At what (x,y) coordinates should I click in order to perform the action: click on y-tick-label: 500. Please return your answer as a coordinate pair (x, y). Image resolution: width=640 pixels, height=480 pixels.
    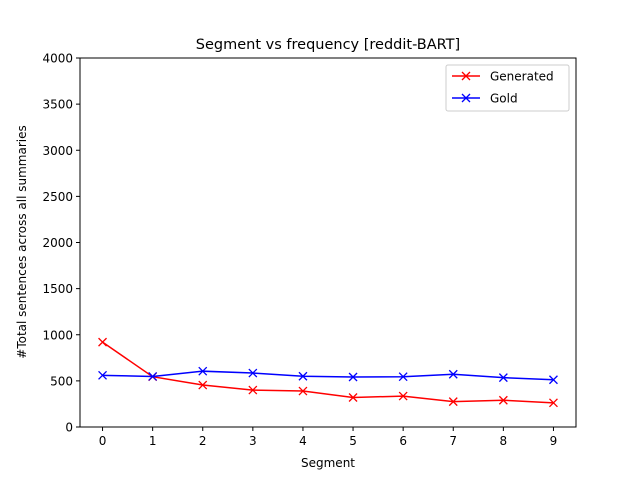
    Looking at the image, I should click on (61, 381).